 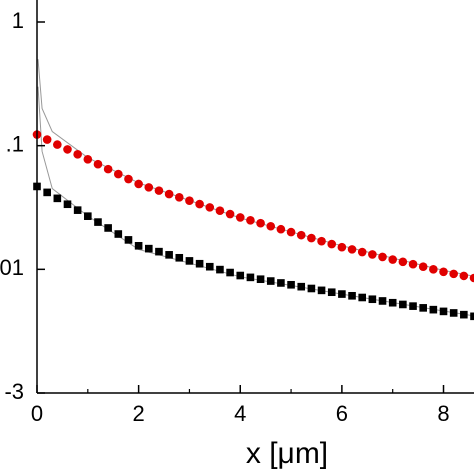 I want to click on x-axis-label: x [μm], so click(x=287, y=453).